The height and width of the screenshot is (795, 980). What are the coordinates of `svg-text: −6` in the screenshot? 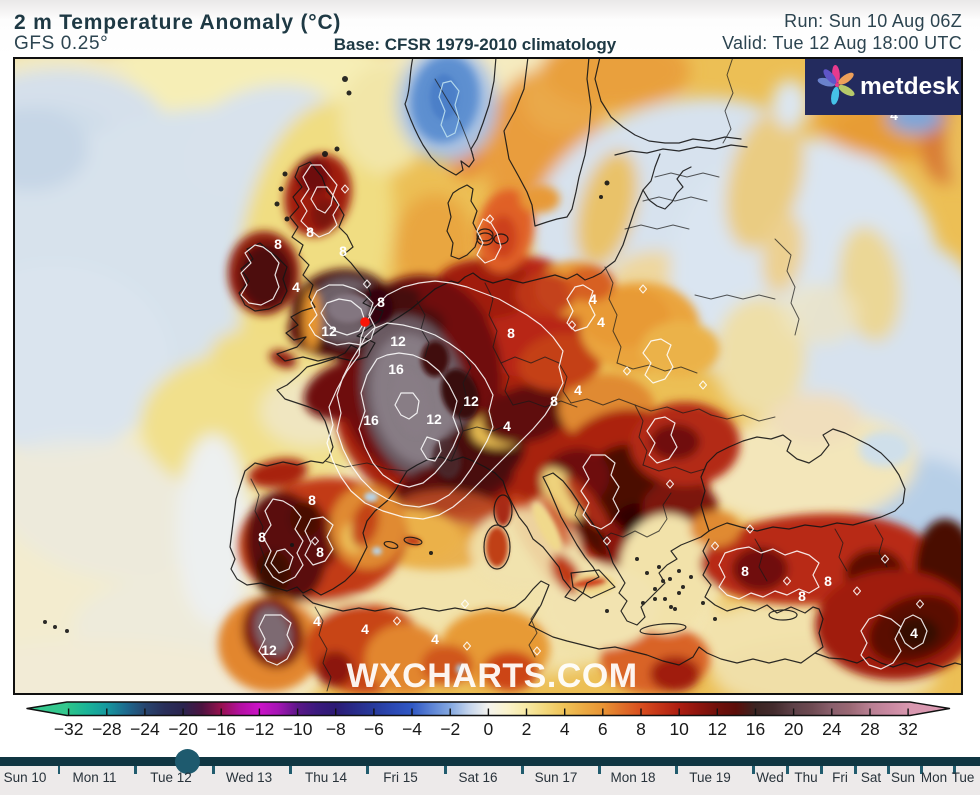 It's located at (374, 729).